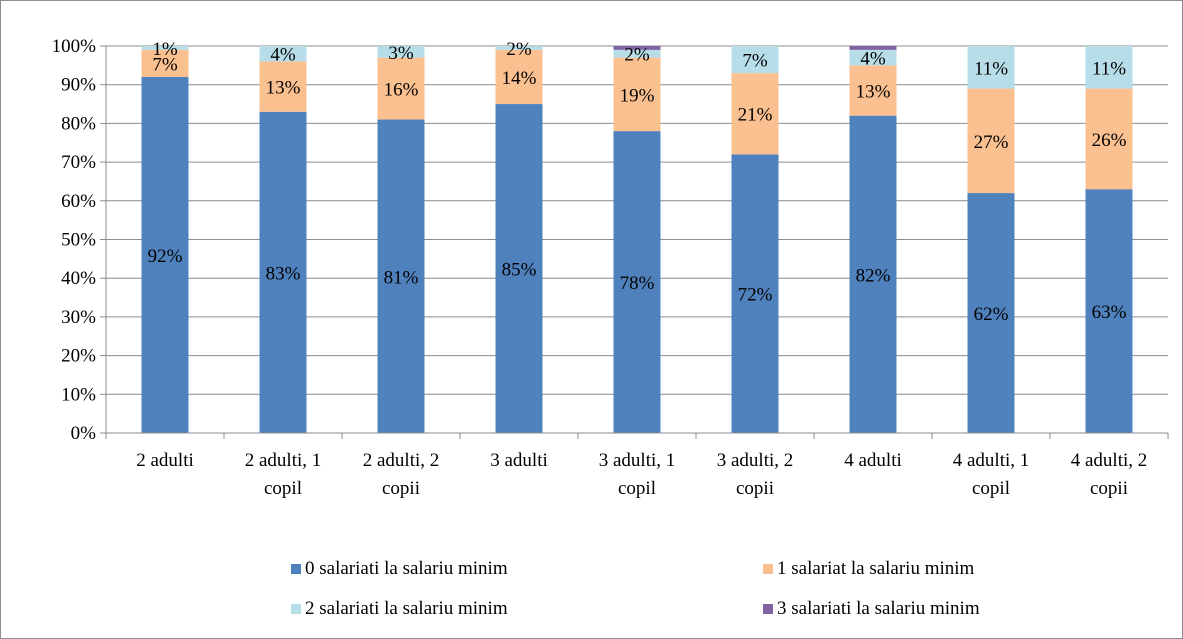  I want to click on data-label: 78%, so click(637, 283).